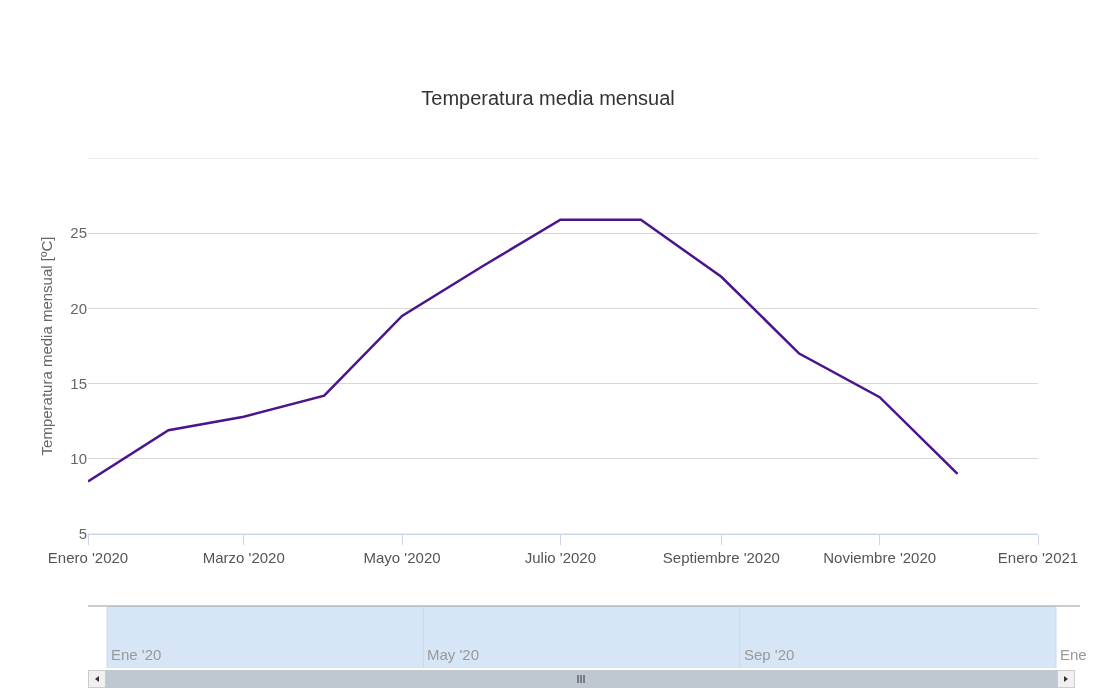  What do you see at coordinates (402, 557) in the screenshot?
I see `x-tick-label: Mayo '2020` at bounding box center [402, 557].